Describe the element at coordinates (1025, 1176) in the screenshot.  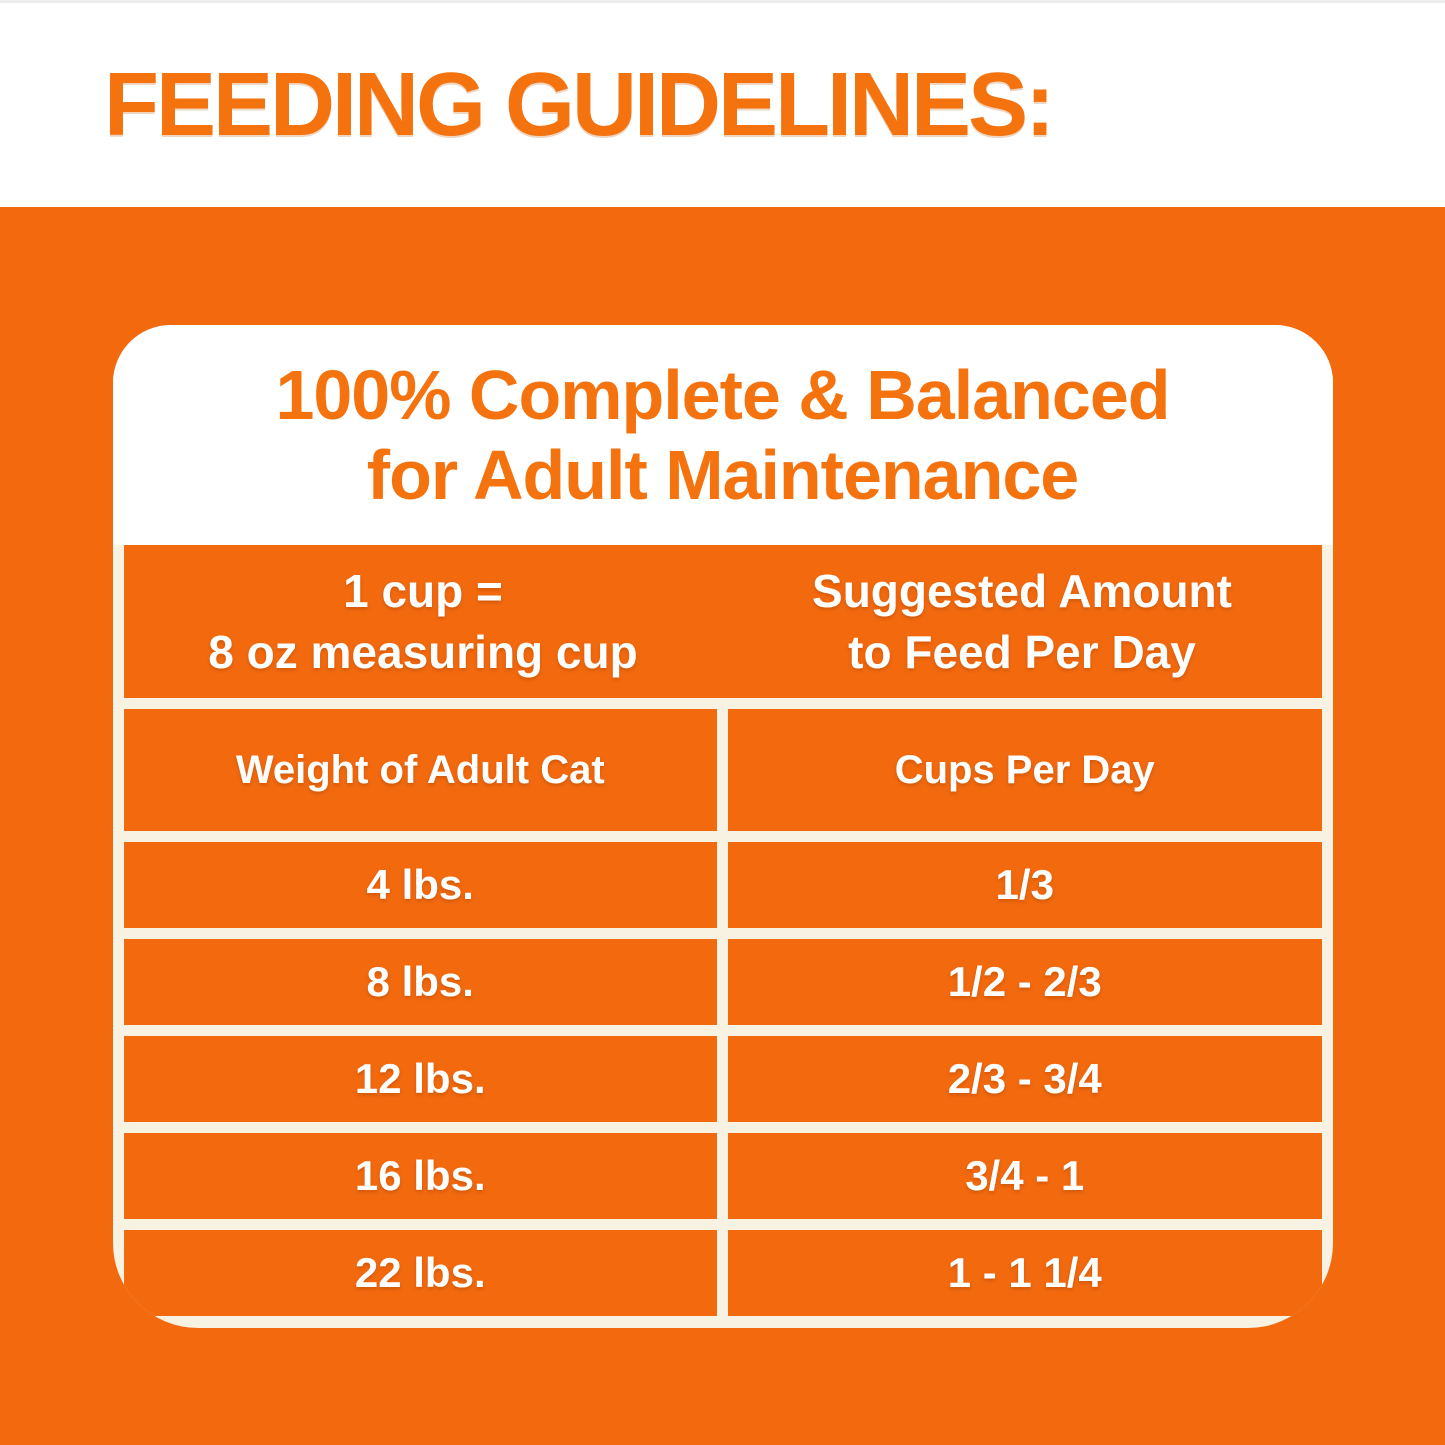
I see `cups-value: 3/4 - 1` at that location.